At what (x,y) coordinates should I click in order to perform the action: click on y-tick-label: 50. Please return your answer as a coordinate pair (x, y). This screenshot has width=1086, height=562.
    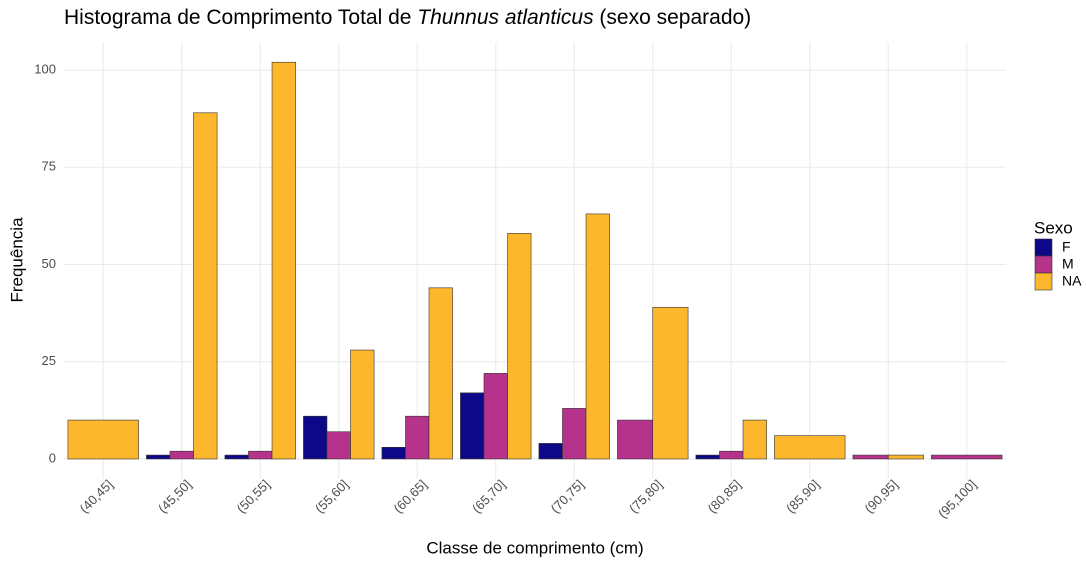
    Looking at the image, I should click on (49, 263).